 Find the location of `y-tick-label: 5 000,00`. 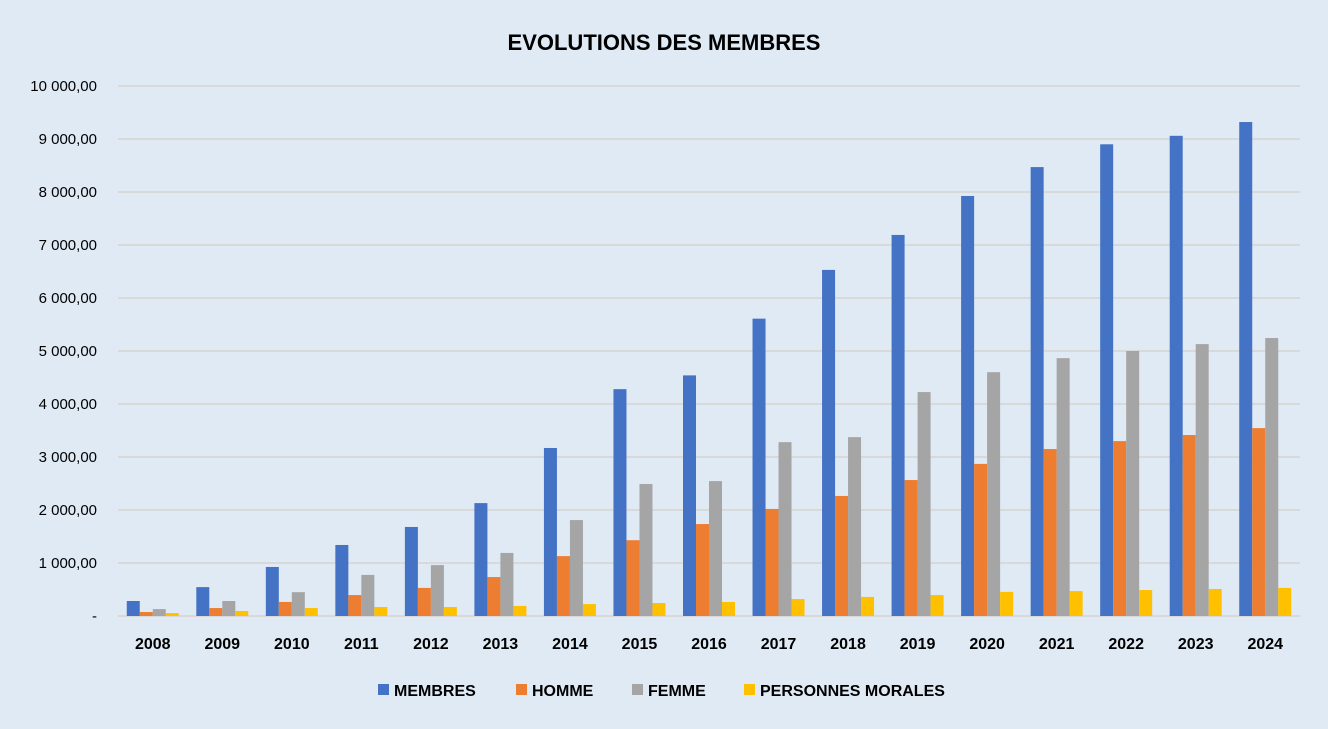

y-tick-label: 5 000,00 is located at coordinates (68, 351).